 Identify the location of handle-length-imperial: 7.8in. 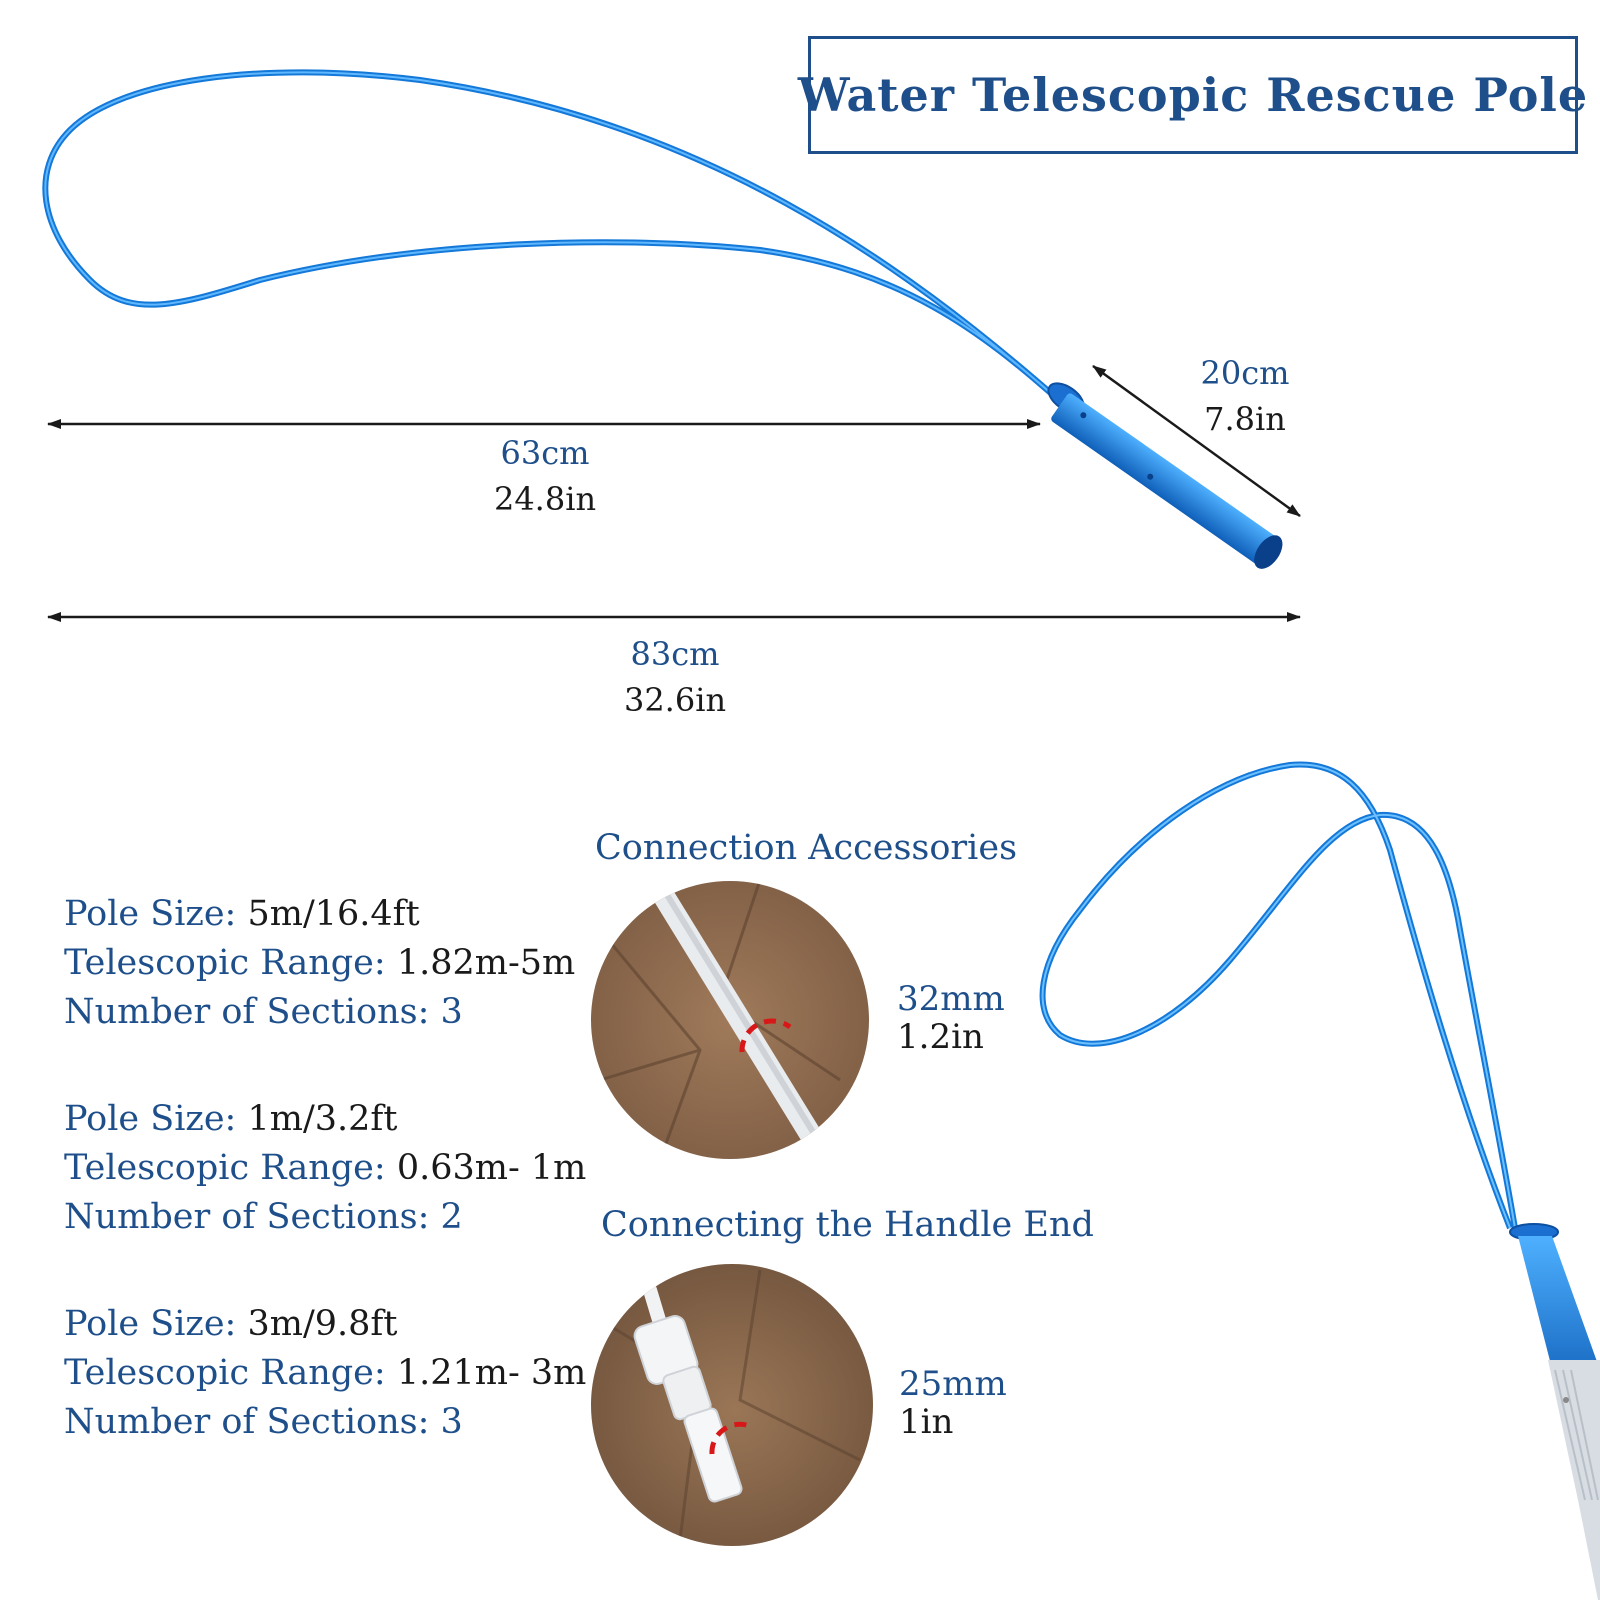
(1245, 419).